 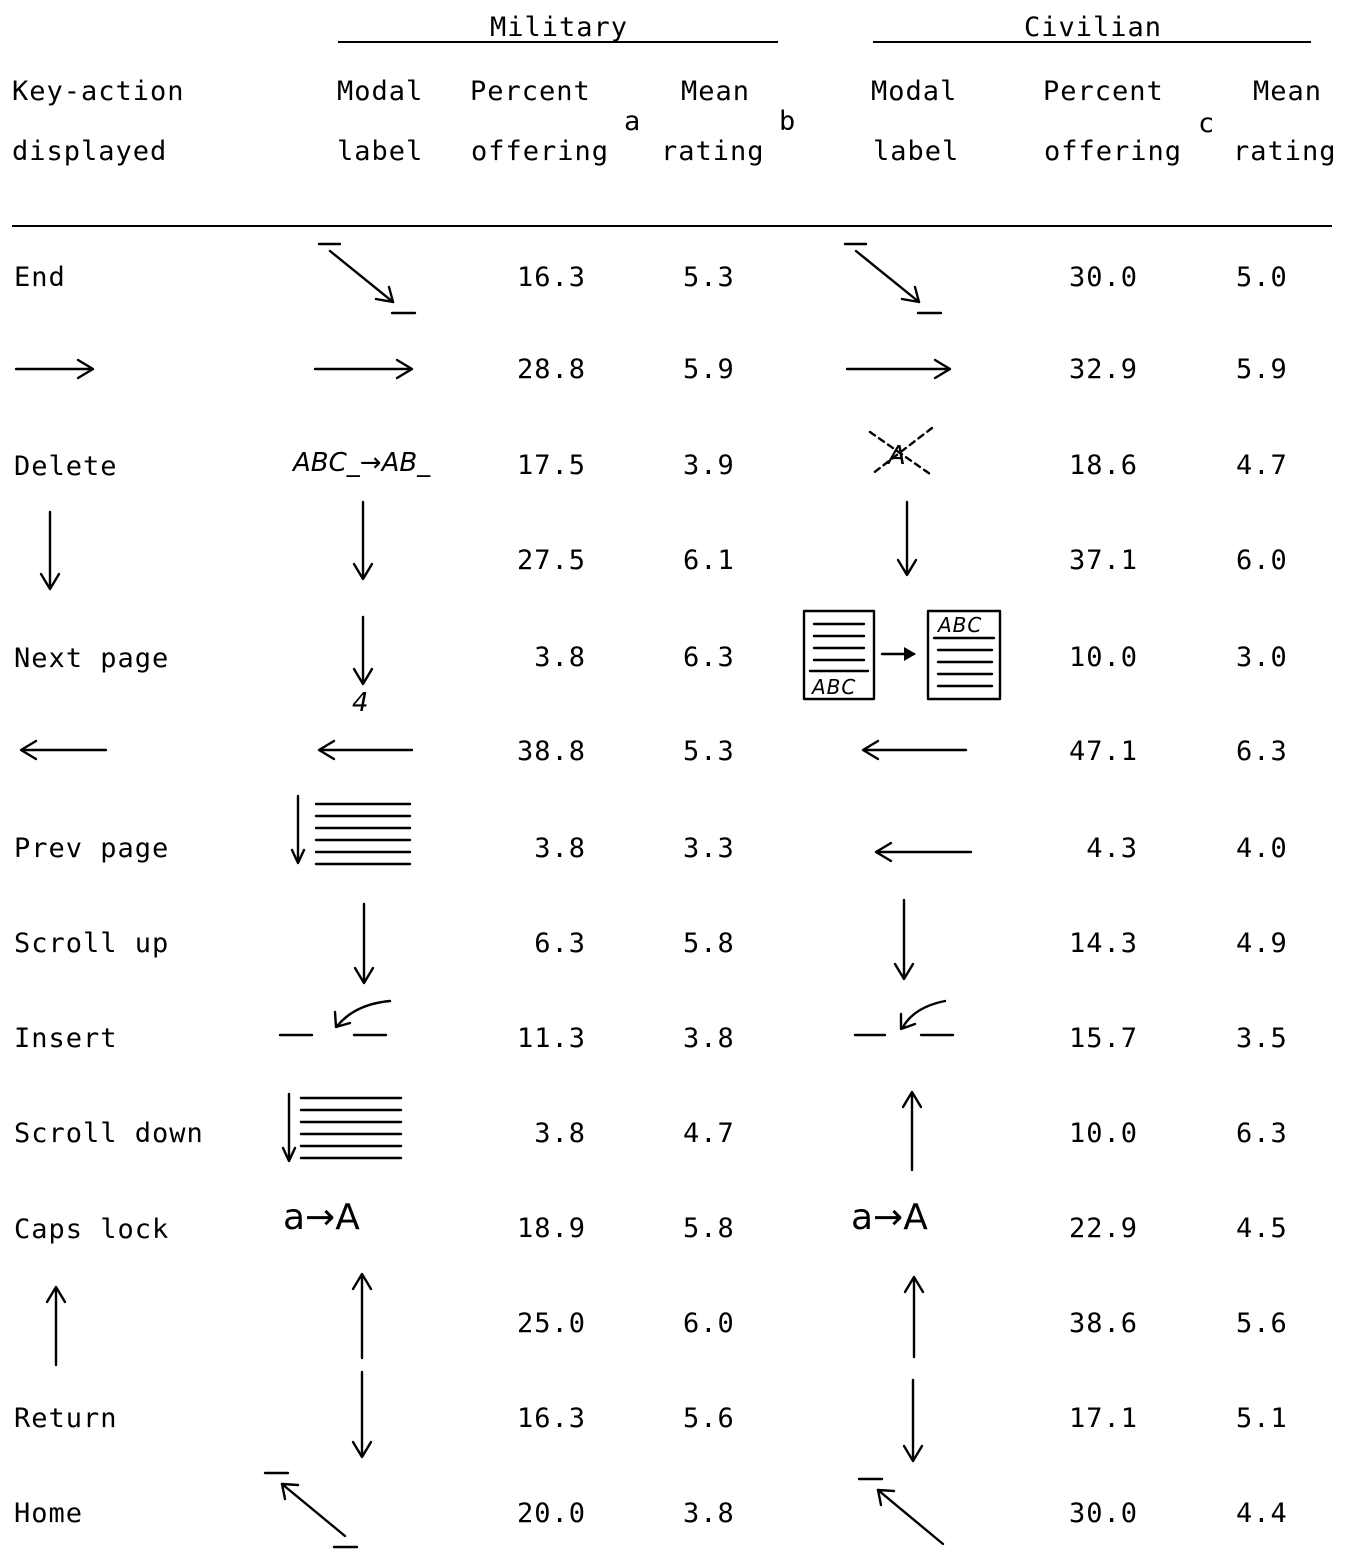 I want to click on row-action-label: End, so click(x=40, y=277).